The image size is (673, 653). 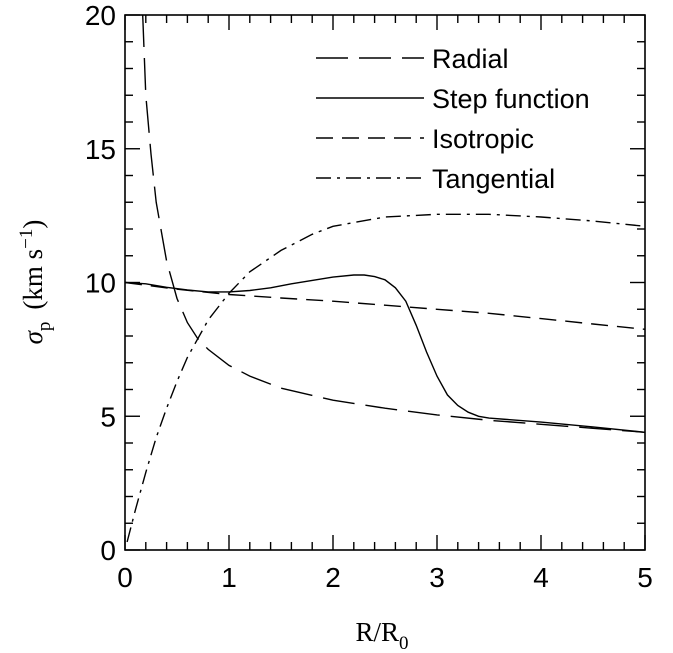 I want to click on x-tick-label: 4, so click(x=541, y=577).